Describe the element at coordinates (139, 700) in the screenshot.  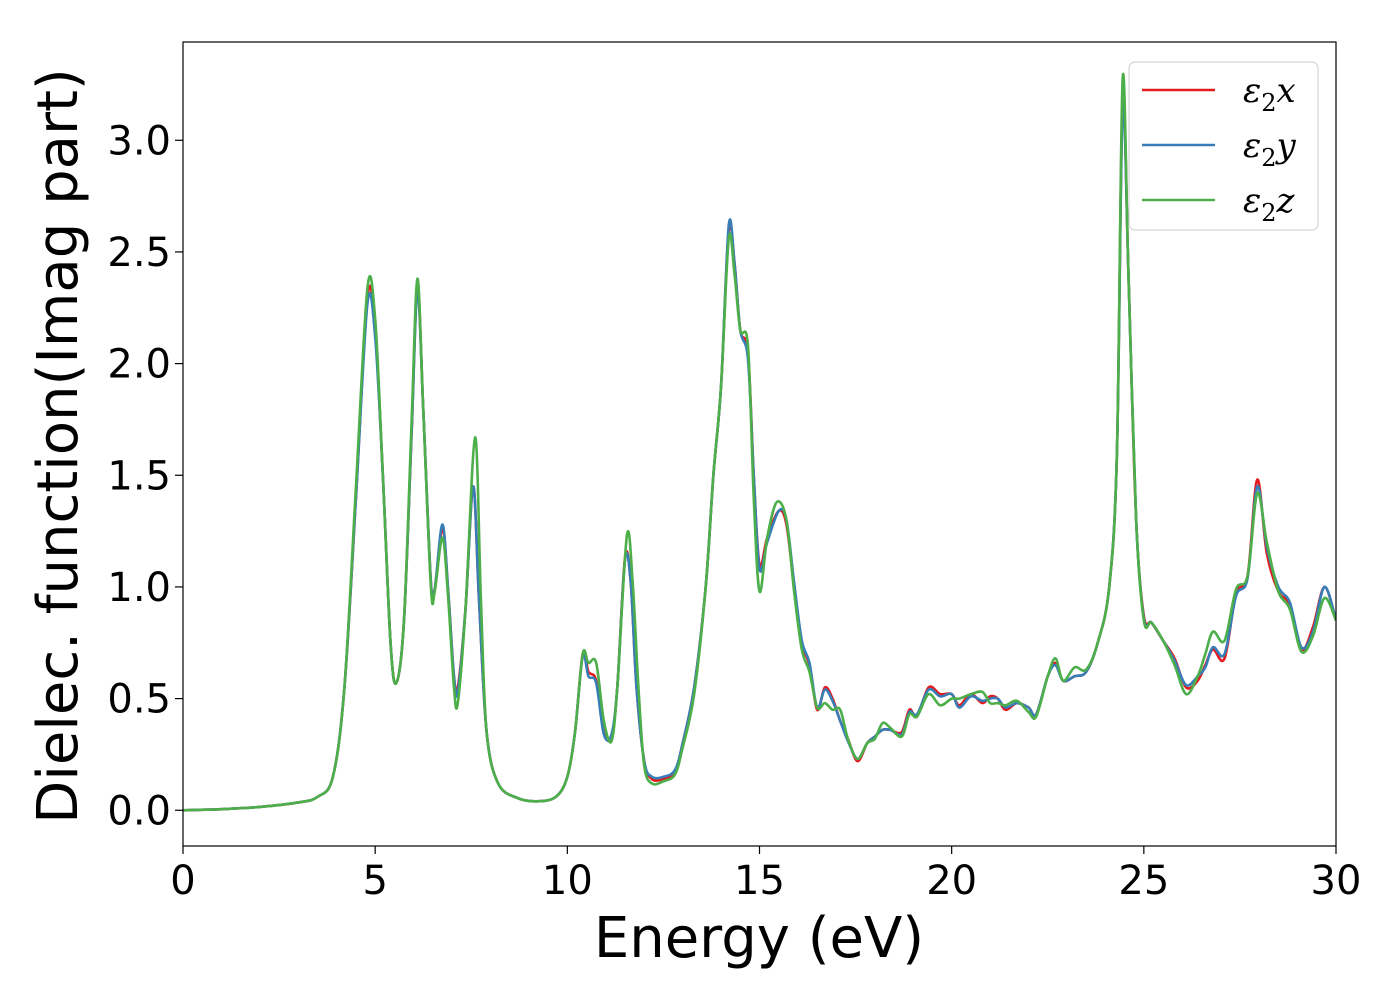
I see `y-tick-label: 0.5` at that location.